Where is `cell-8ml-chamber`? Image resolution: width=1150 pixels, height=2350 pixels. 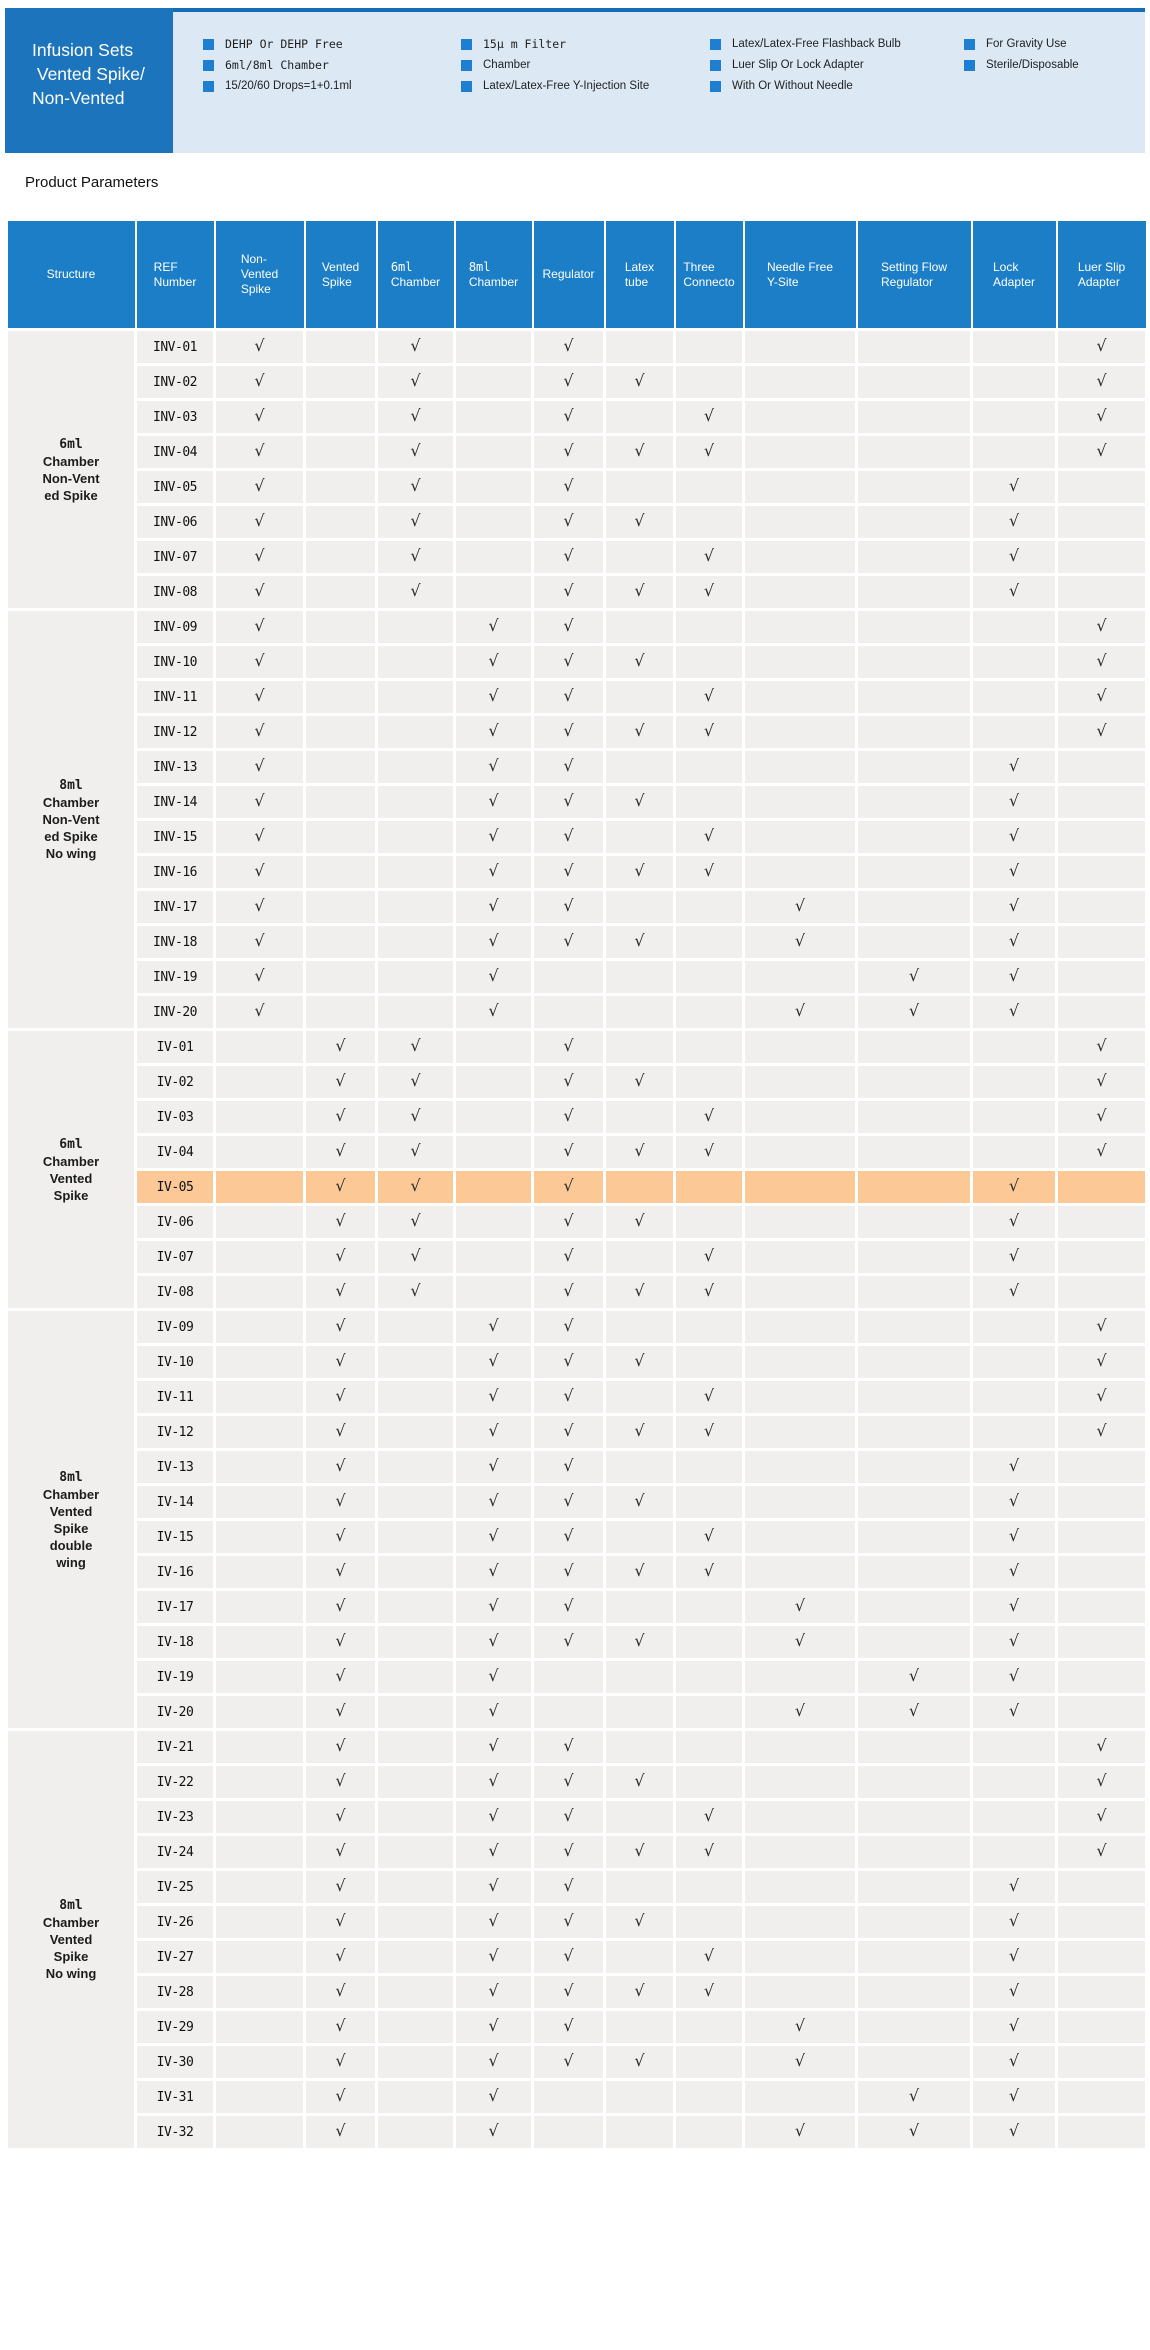
cell-8ml-chamber is located at coordinates (493, 452).